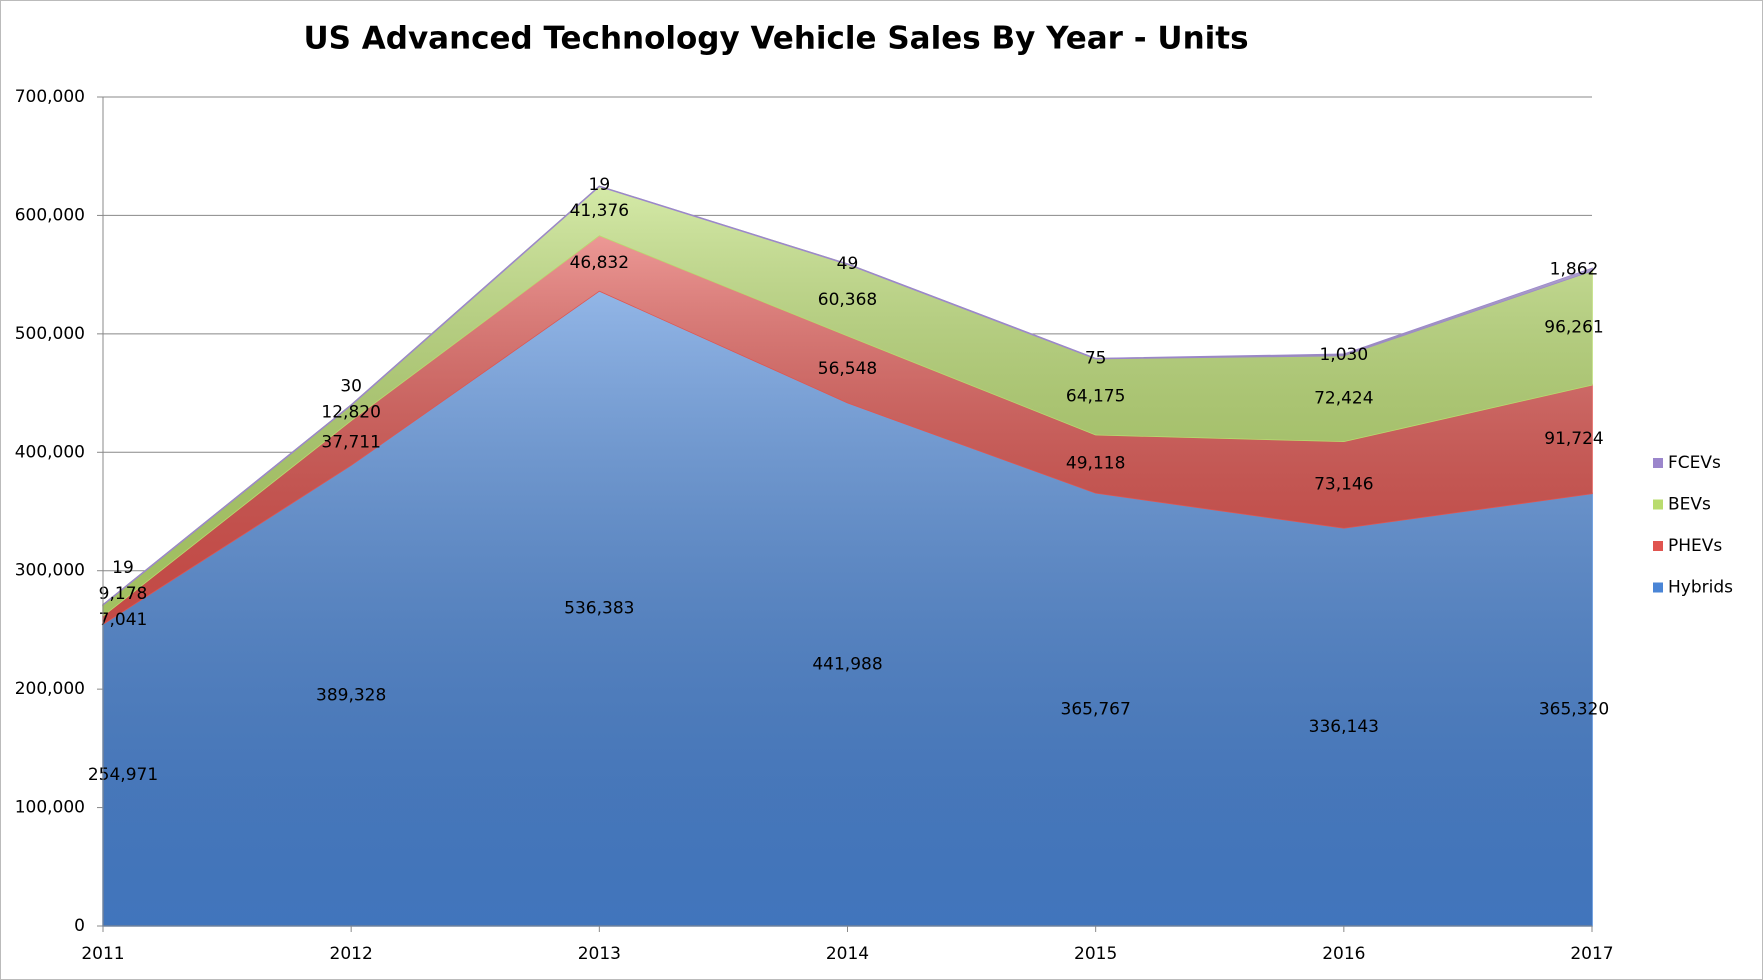 The height and width of the screenshot is (980, 1763). What do you see at coordinates (102, 954) in the screenshot?
I see `x-tick-label: 2011` at bounding box center [102, 954].